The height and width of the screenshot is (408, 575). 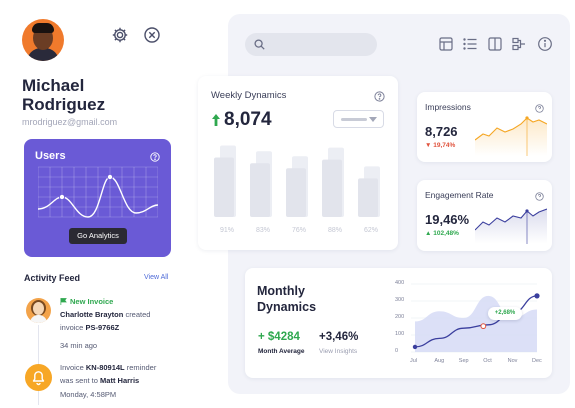 What do you see at coordinates (287, 307) in the screenshot?
I see `monthly-title-line2: Dynamics` at bounding box center [287, 307].